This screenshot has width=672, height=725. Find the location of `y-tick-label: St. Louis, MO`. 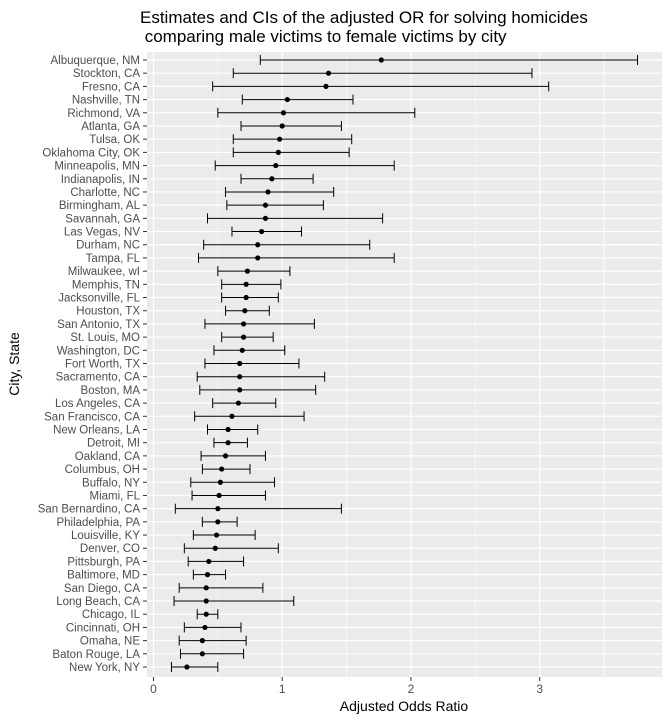

y-tick-label: St. Louis, MO is located at coordinates (105, 338).